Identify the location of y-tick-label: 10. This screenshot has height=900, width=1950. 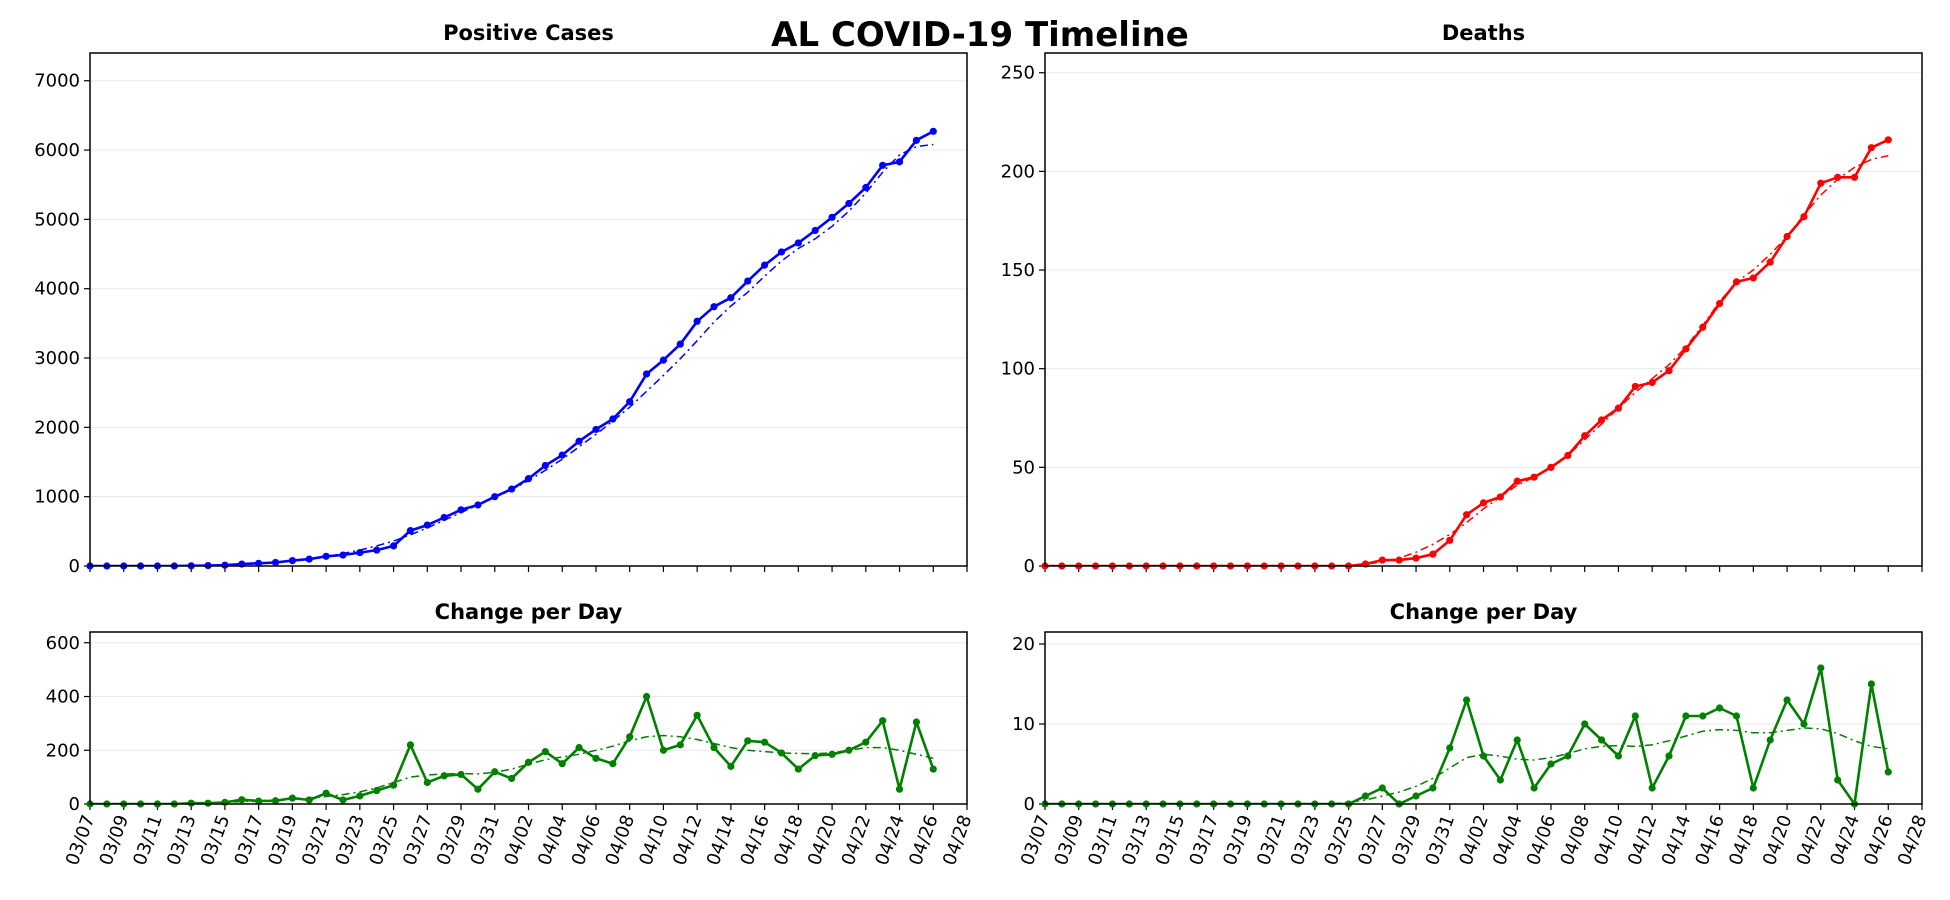
(1023, 724).